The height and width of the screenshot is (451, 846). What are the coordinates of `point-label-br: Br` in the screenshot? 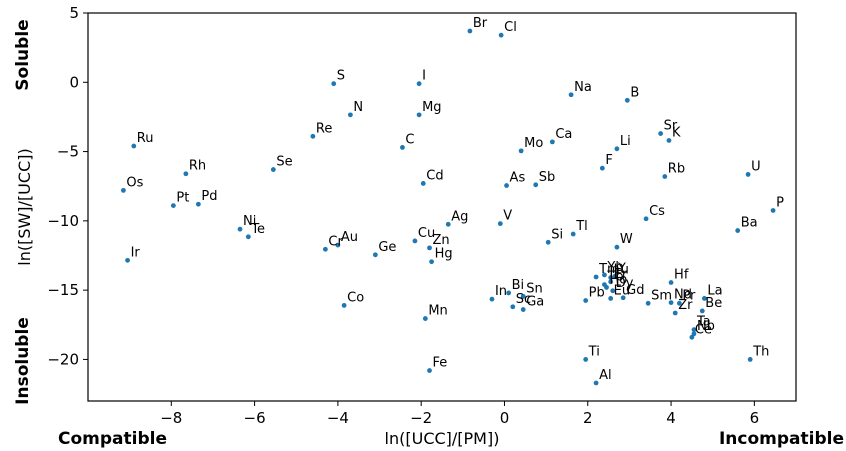 It's located at (480, 23).